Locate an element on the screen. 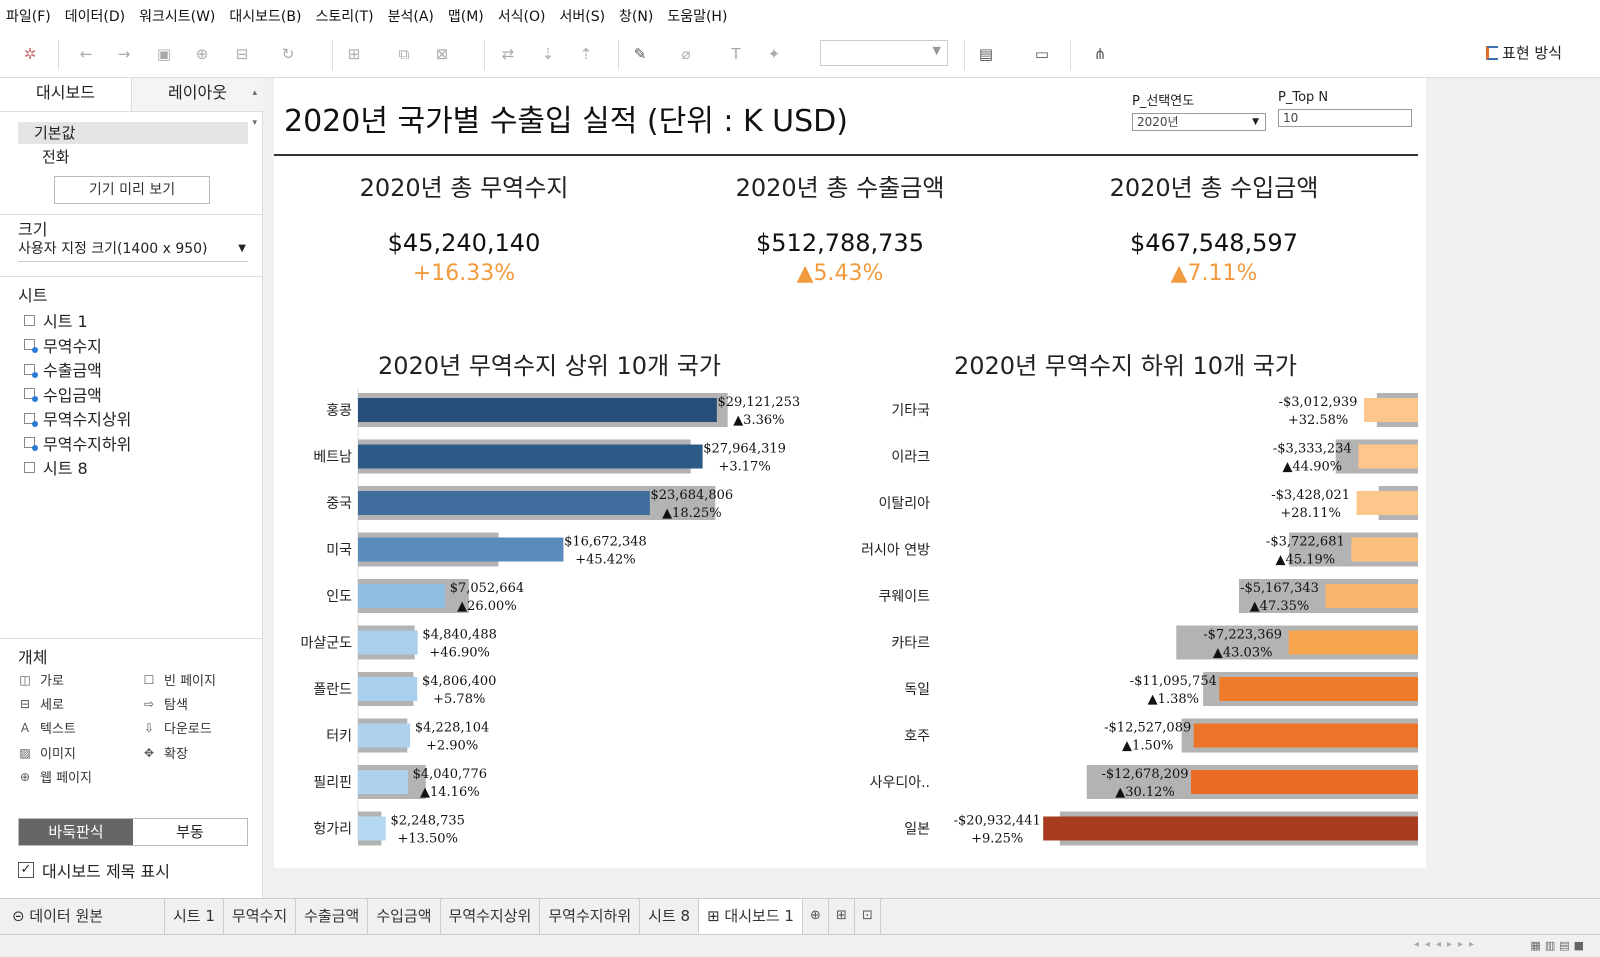 Image resolution: width=1600 pixels, height=957 pixels. sheet-list-item: 수출금액 is located at coordinates (63, 369).